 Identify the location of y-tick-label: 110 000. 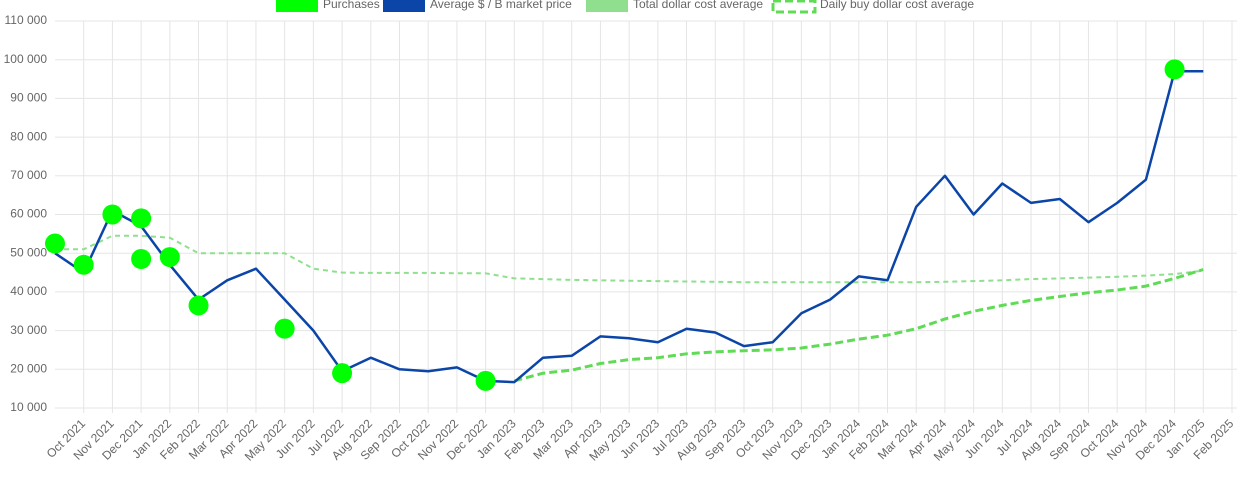
(26, 20).